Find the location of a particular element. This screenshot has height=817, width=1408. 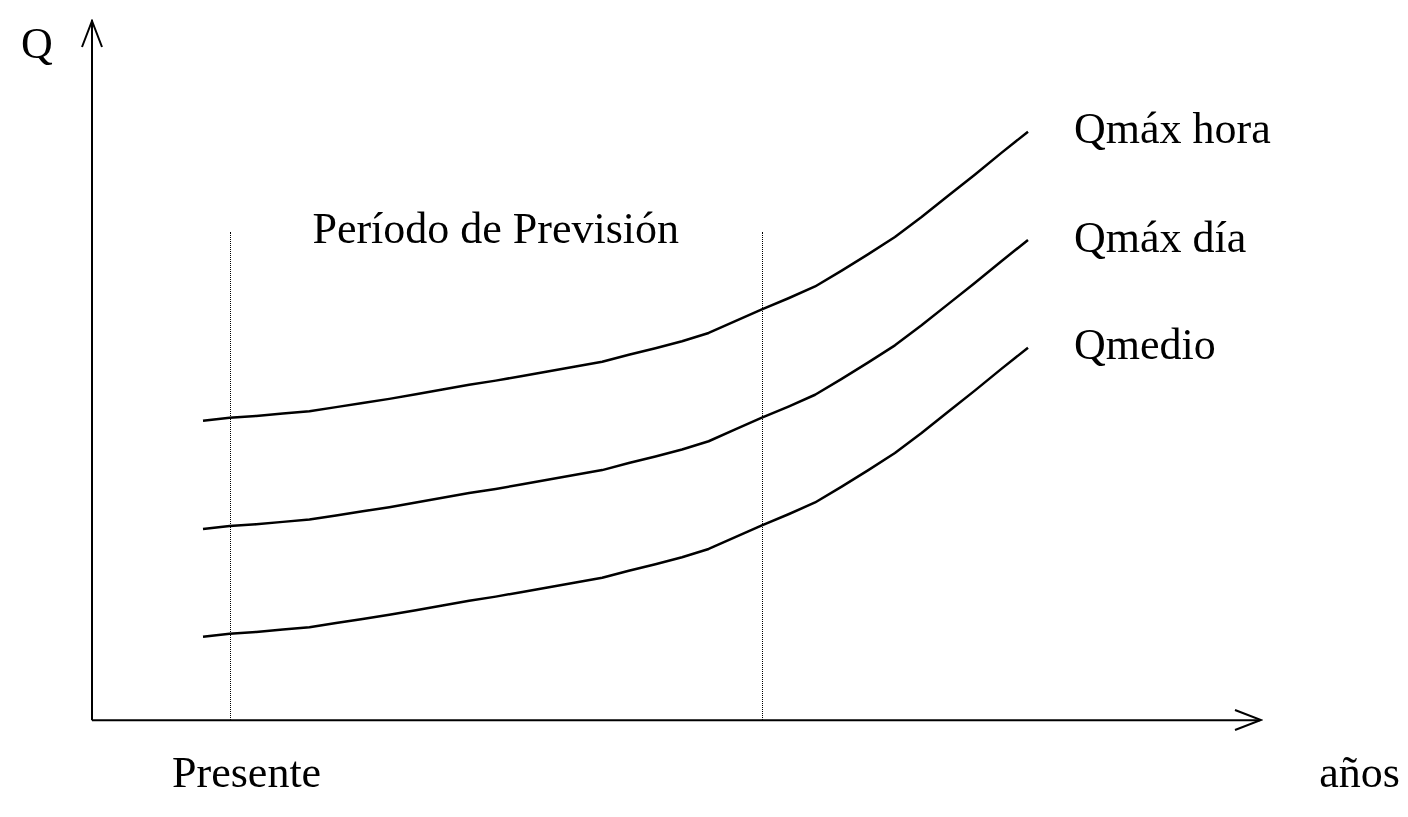

series-label: Qmedio is located at coordinates (1145, 345).